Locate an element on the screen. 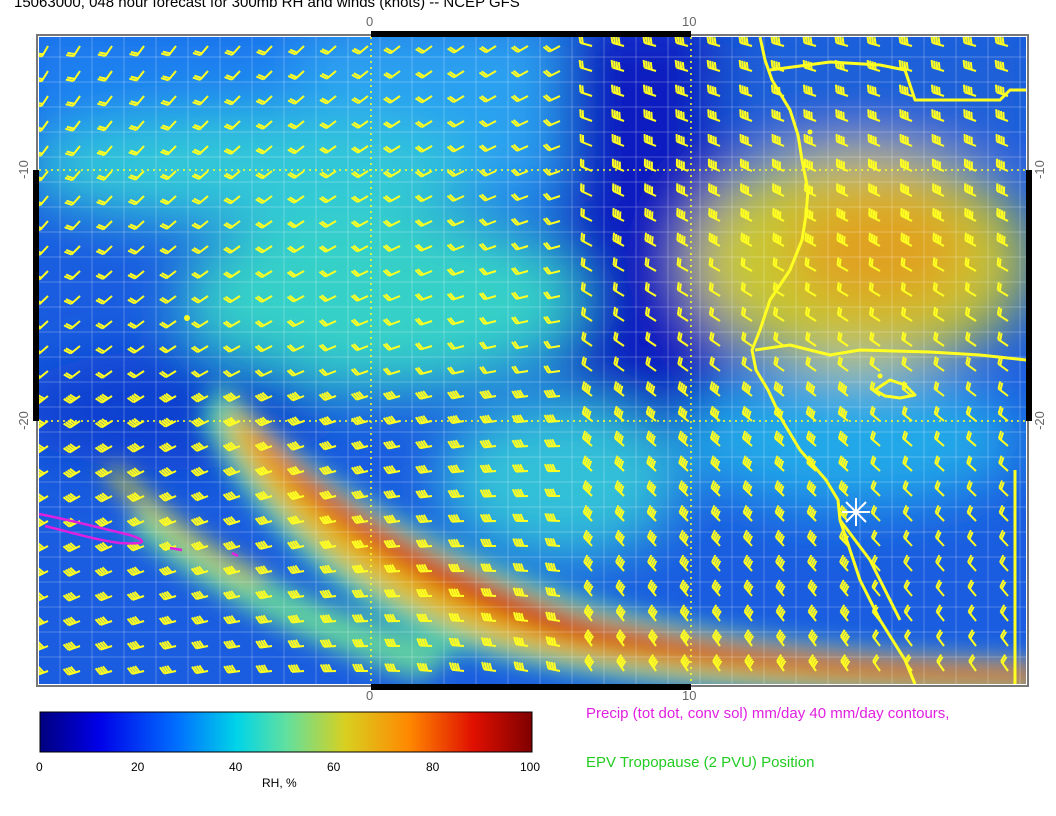 The width and height of the screenshot is (1056, 816). left-tick-minus10: -10 is located at coordinates (23, 169).